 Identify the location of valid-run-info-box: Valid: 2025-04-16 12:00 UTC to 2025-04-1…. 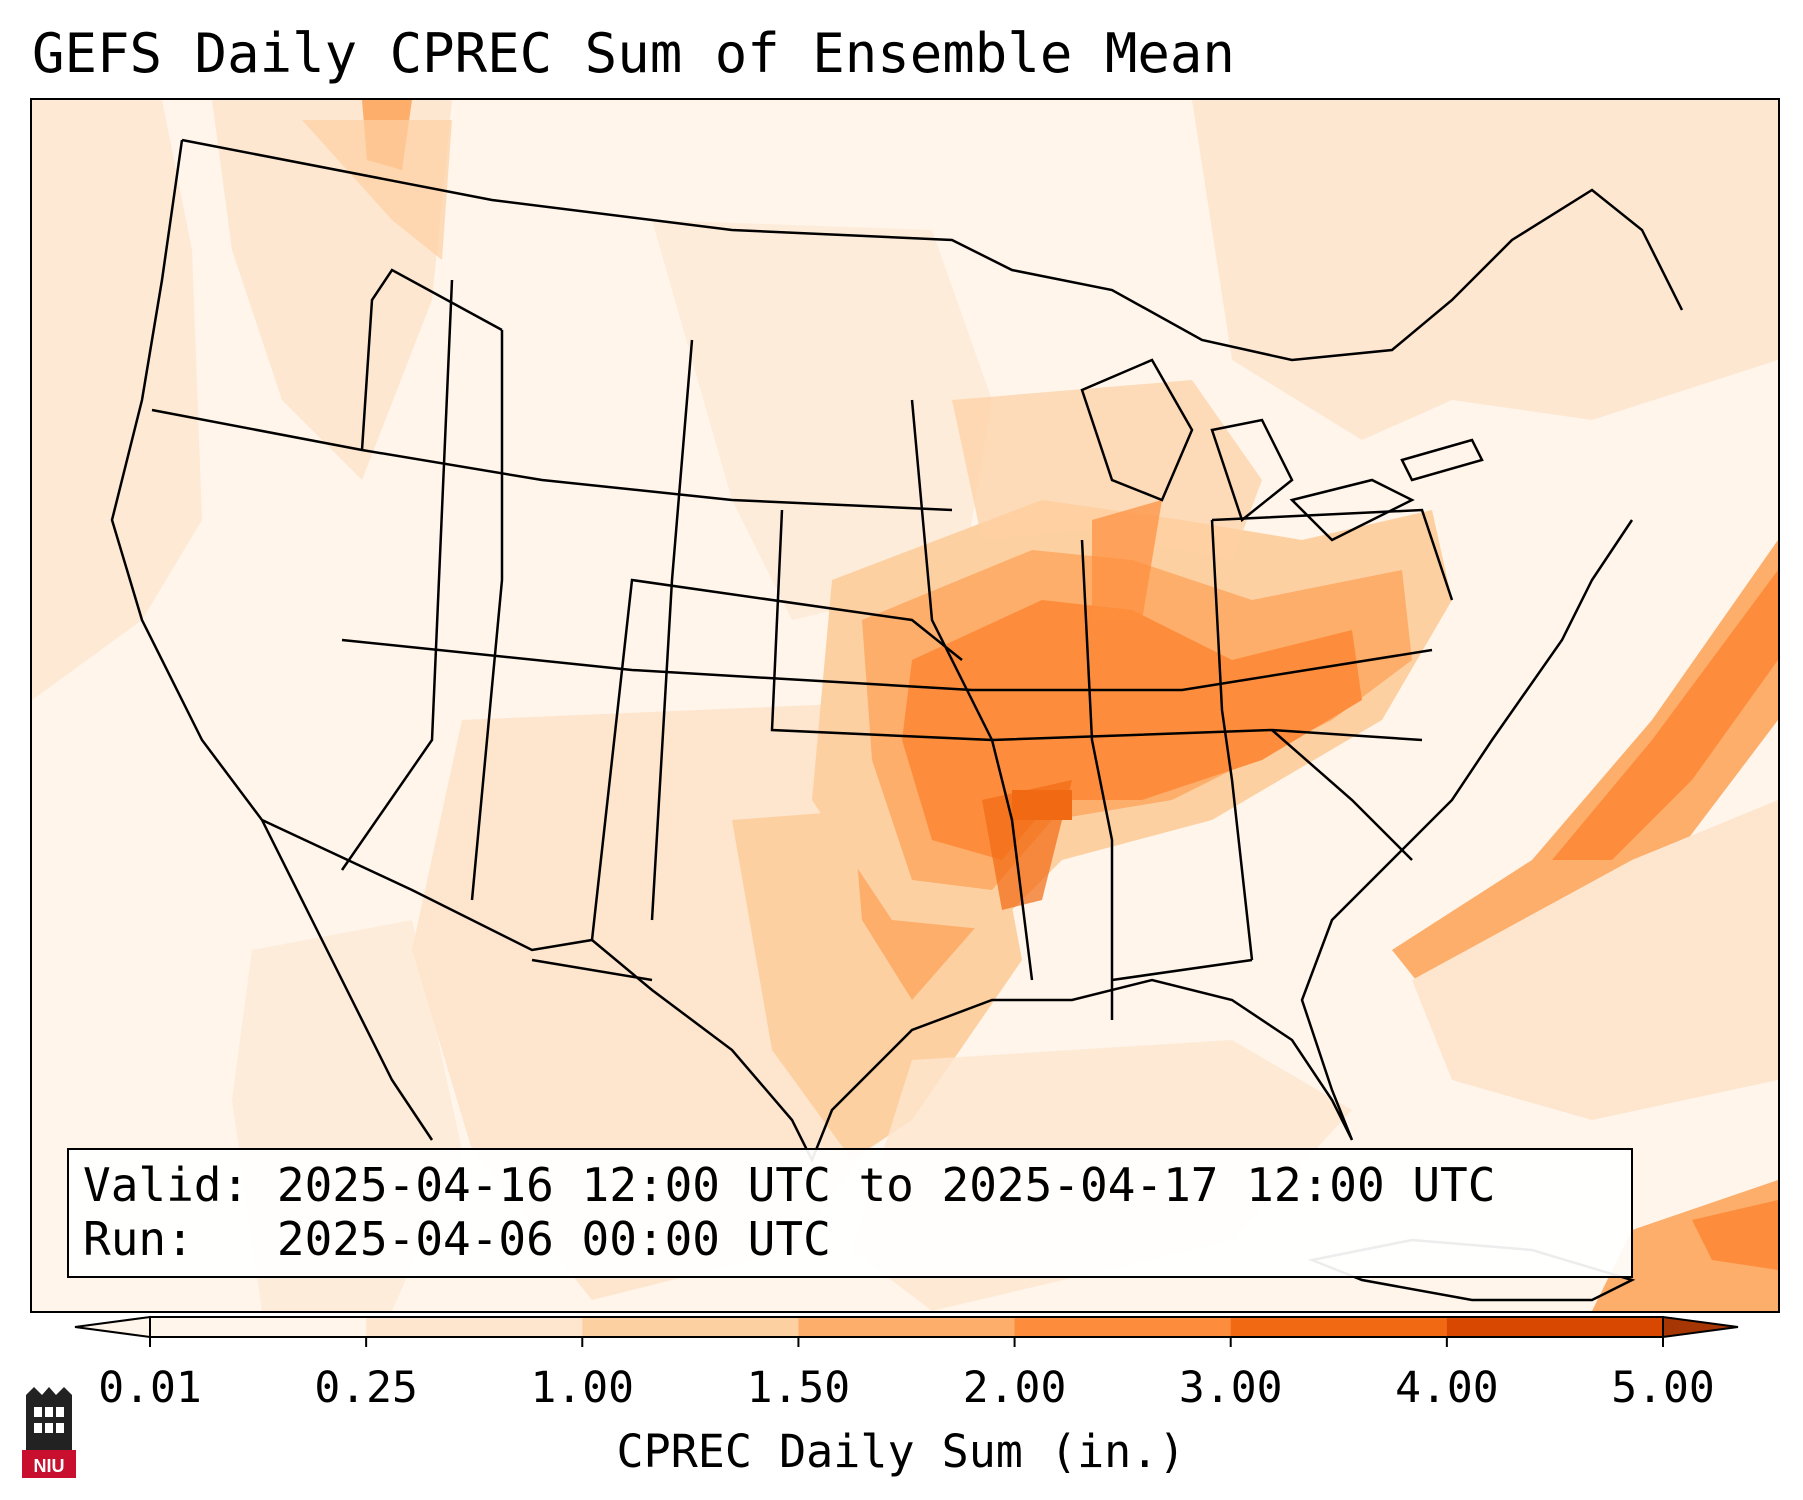
(850, 1213).